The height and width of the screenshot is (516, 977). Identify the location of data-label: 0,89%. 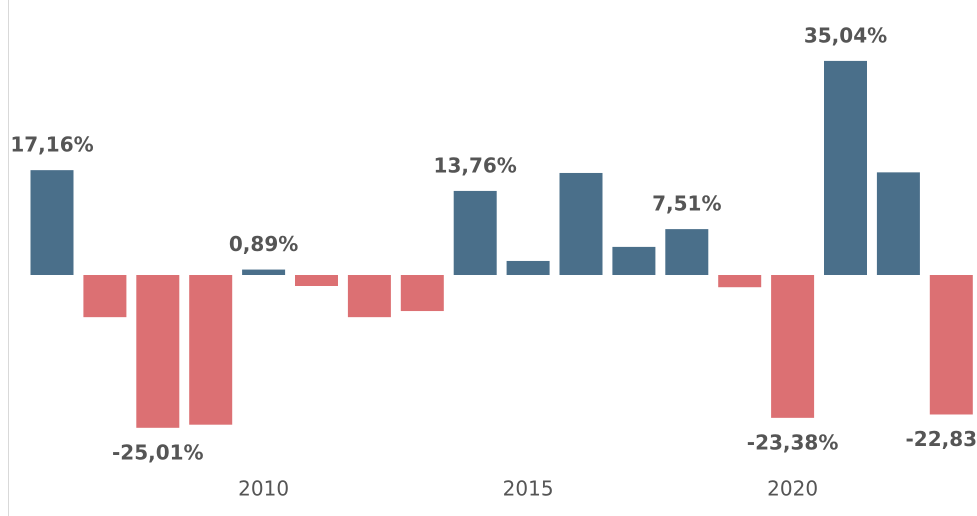
(263, 244).